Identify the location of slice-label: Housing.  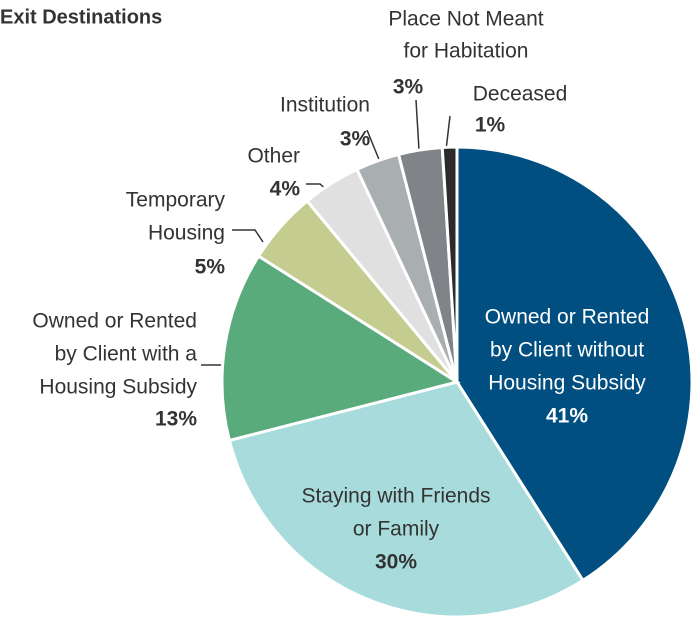
(186, 233).